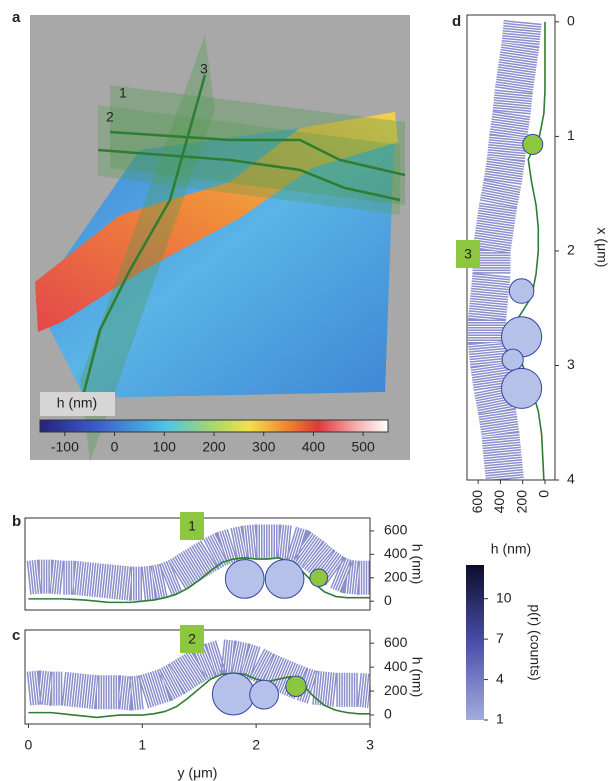 The image size is (615, 781). Describe the element at coordinates (363, 447) in the screenshot. I see `colorbar-tick-label: 500` at that location.